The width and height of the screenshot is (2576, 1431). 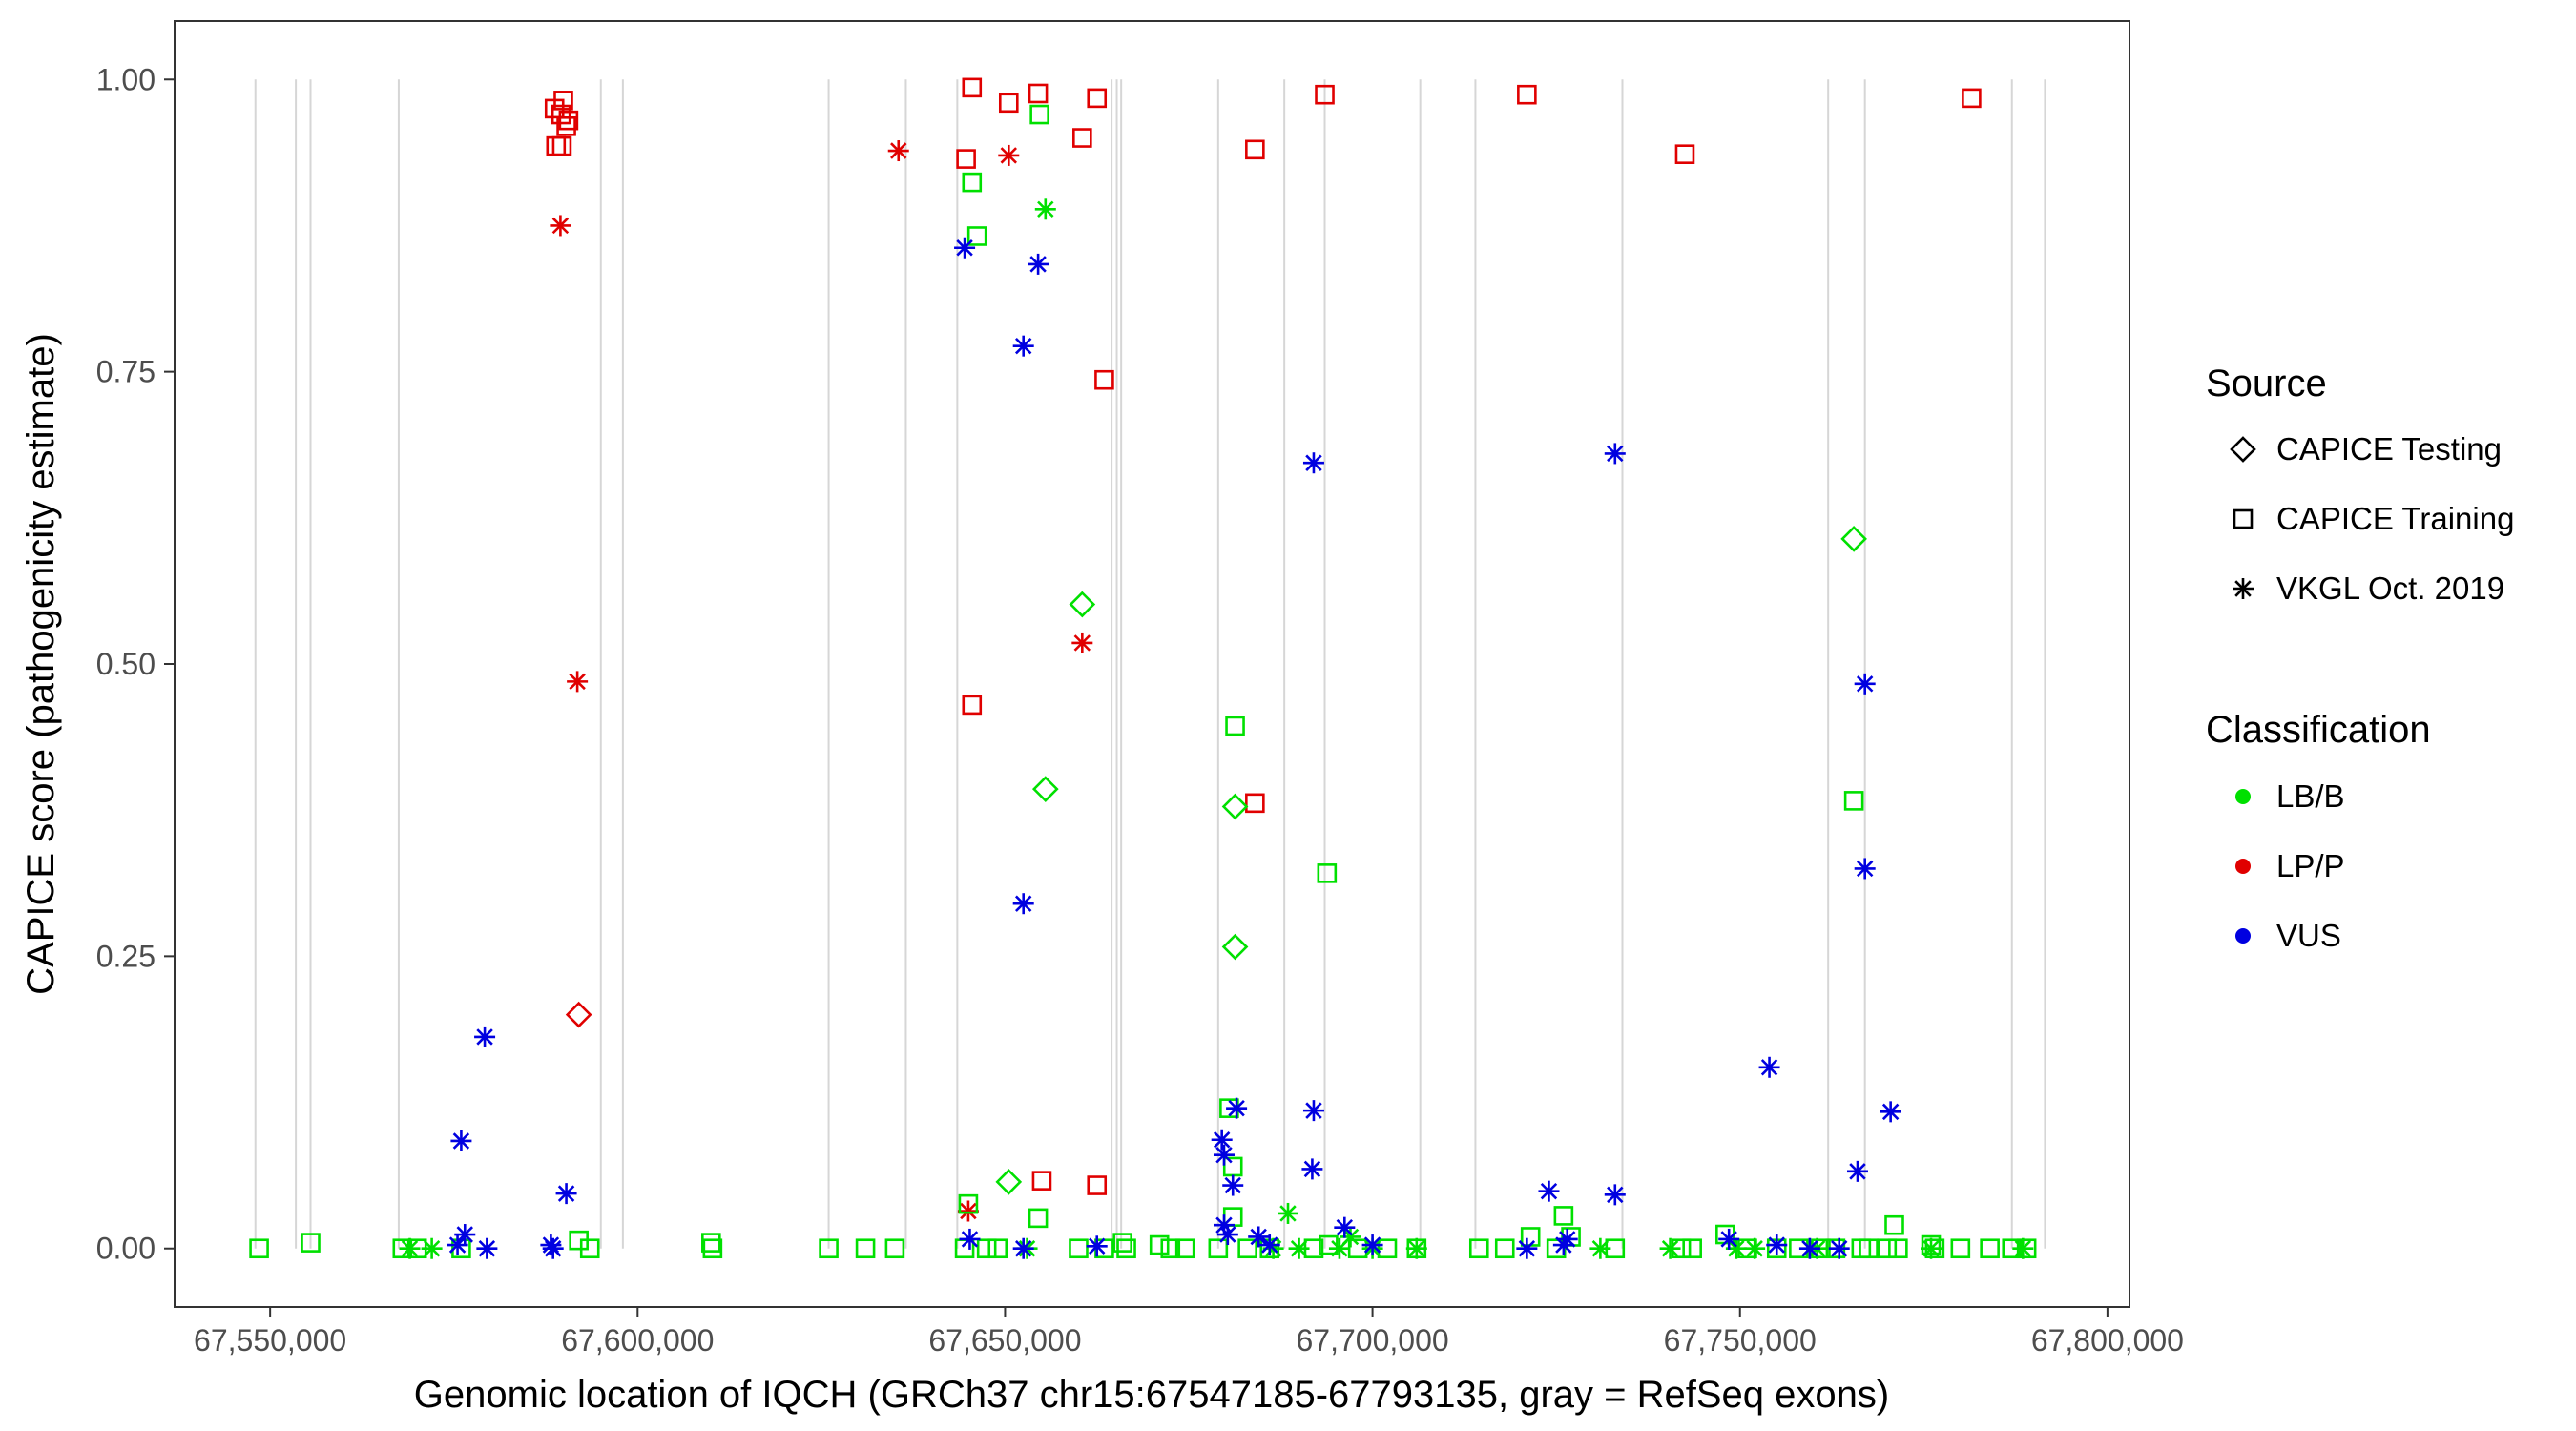 What do you see at coordinates (2390, 588) in the screenshot?
I see `legend-source-label: VKGL Oct. 2019` at bounding box center [2390, 588].